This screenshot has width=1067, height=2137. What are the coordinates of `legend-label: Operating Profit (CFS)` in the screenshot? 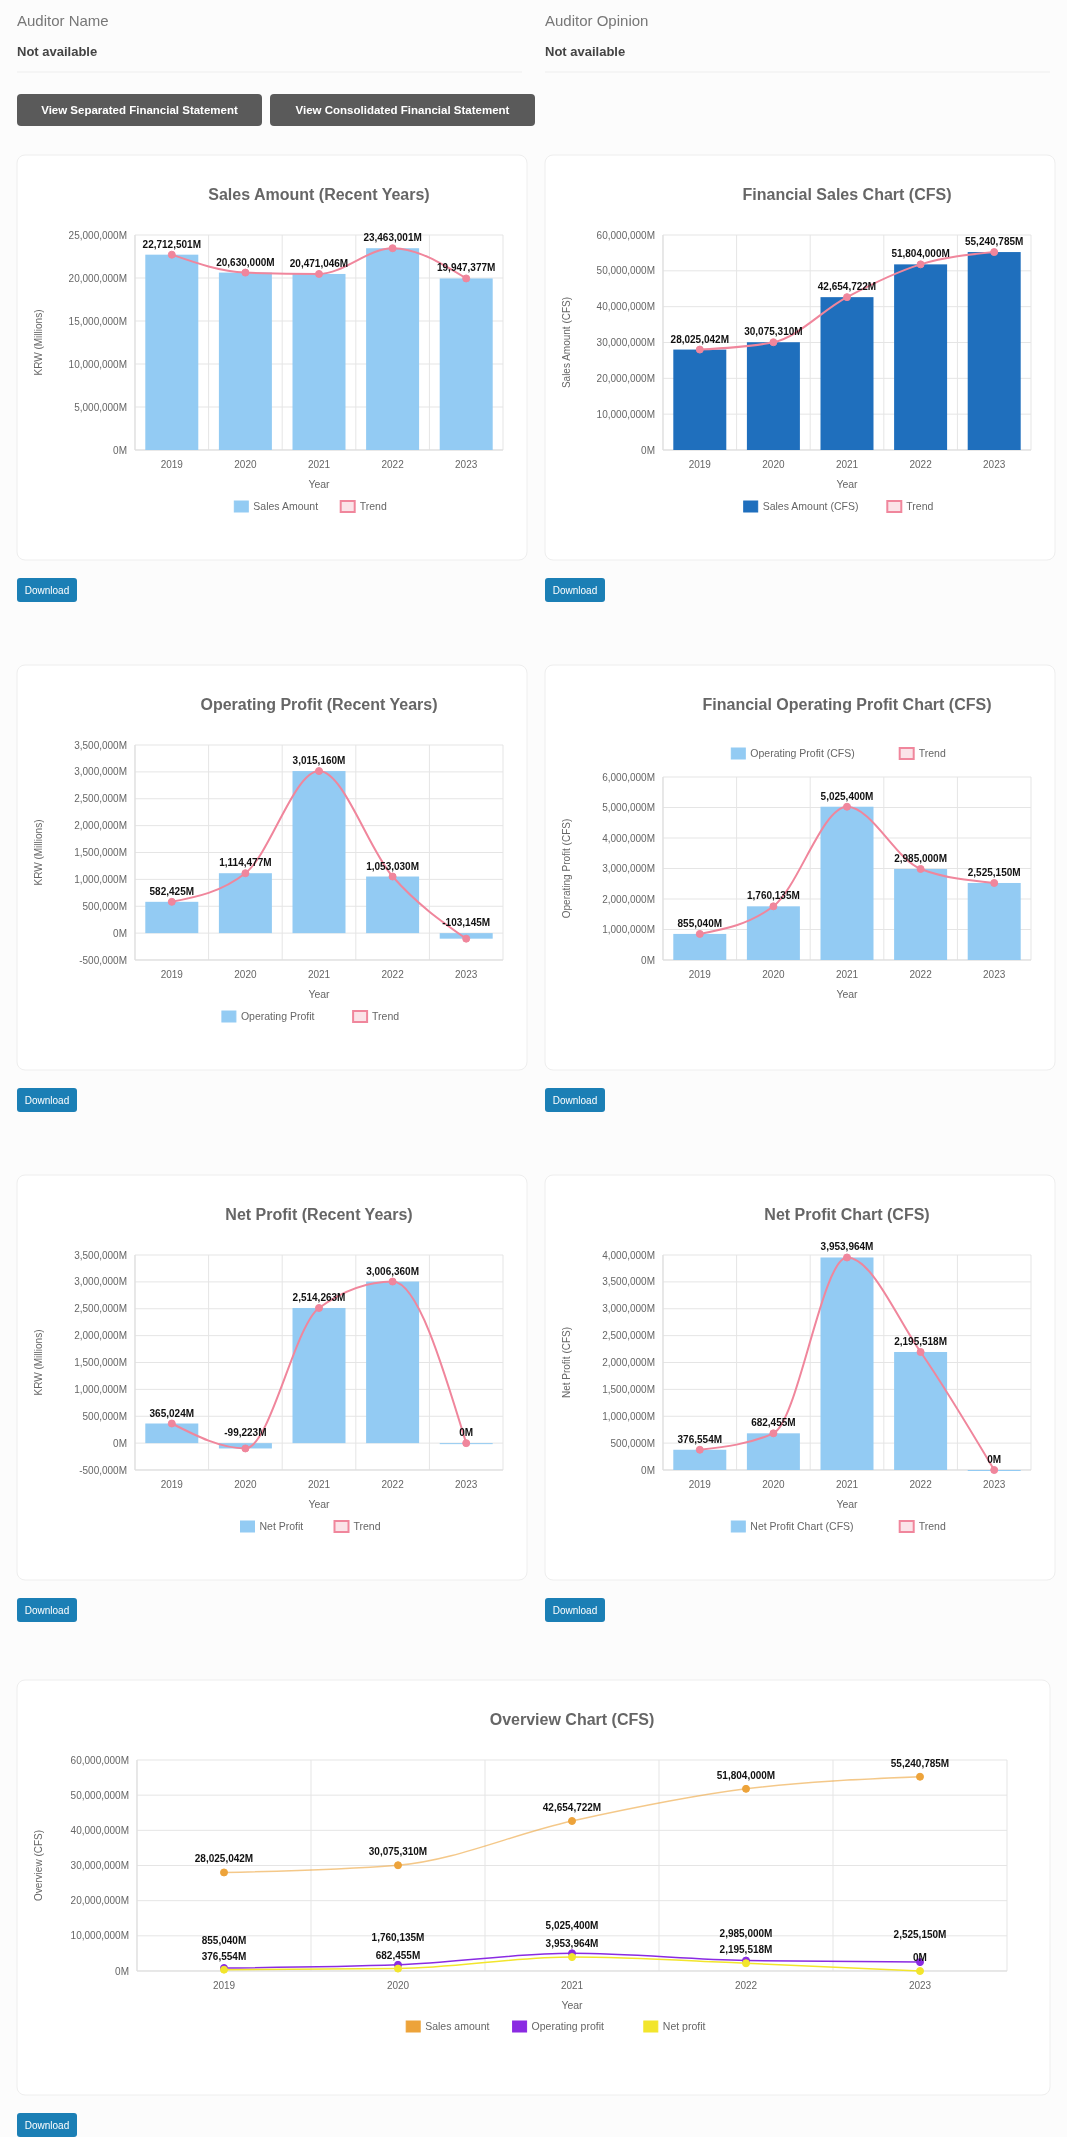 It's located at (802, 753).